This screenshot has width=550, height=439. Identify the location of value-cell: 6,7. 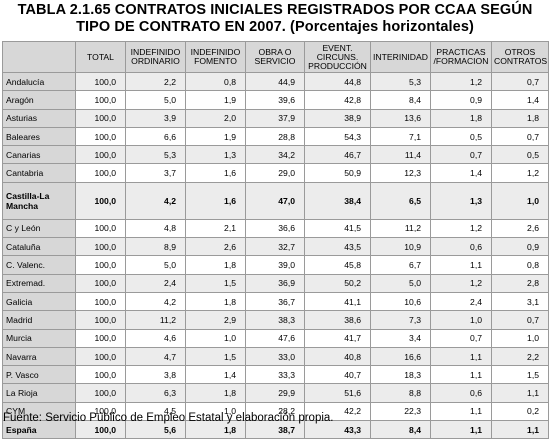
(400, 265).